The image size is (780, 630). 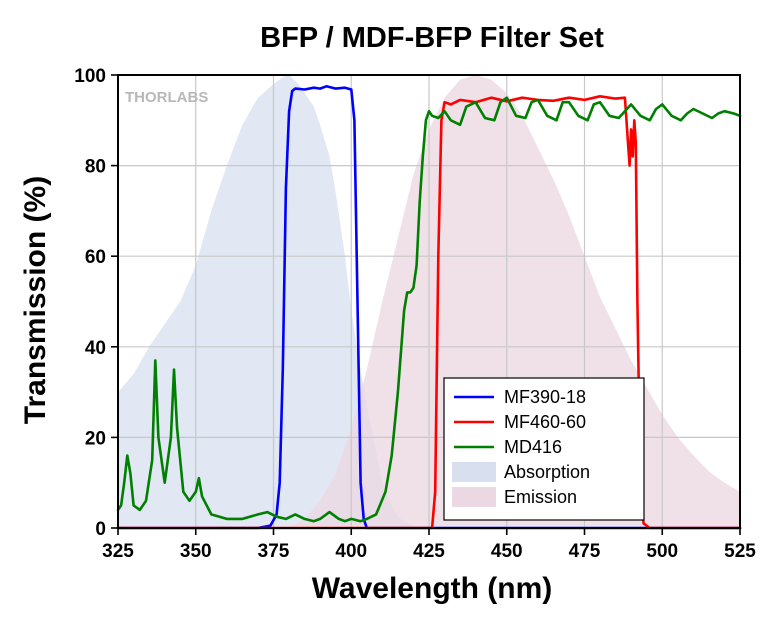 I want to click on legend-label-mf460-60: MF460-60, so click(x=545, y=422).